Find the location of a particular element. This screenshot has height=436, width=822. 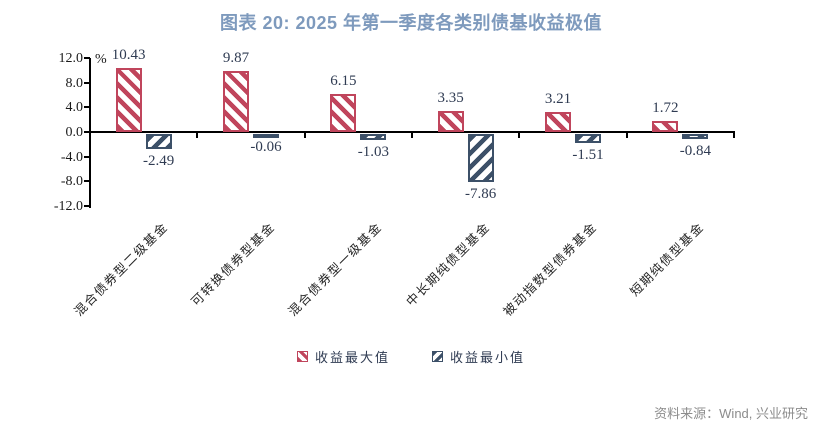

max-series-swatch-icon is located at coordinates (302, 356).